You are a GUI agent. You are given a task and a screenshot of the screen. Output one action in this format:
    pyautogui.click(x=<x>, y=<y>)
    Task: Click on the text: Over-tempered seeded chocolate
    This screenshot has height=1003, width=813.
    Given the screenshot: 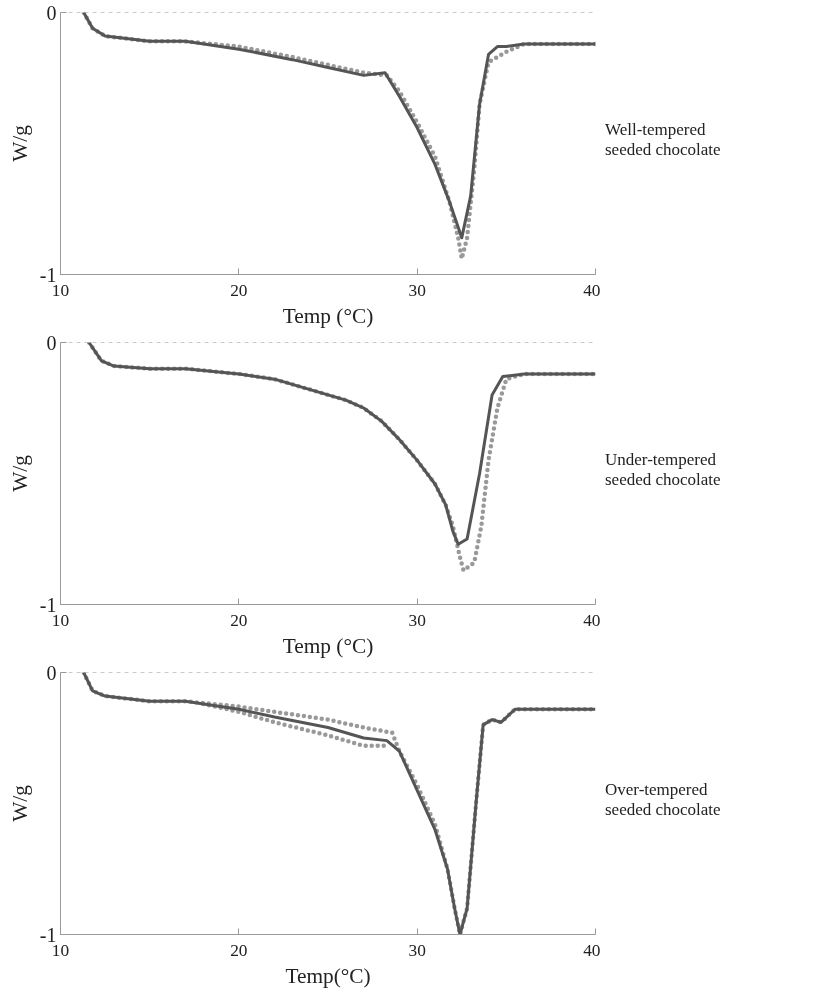 What is the action you would take?
    pyautogui.click(x=663, y=800)
    